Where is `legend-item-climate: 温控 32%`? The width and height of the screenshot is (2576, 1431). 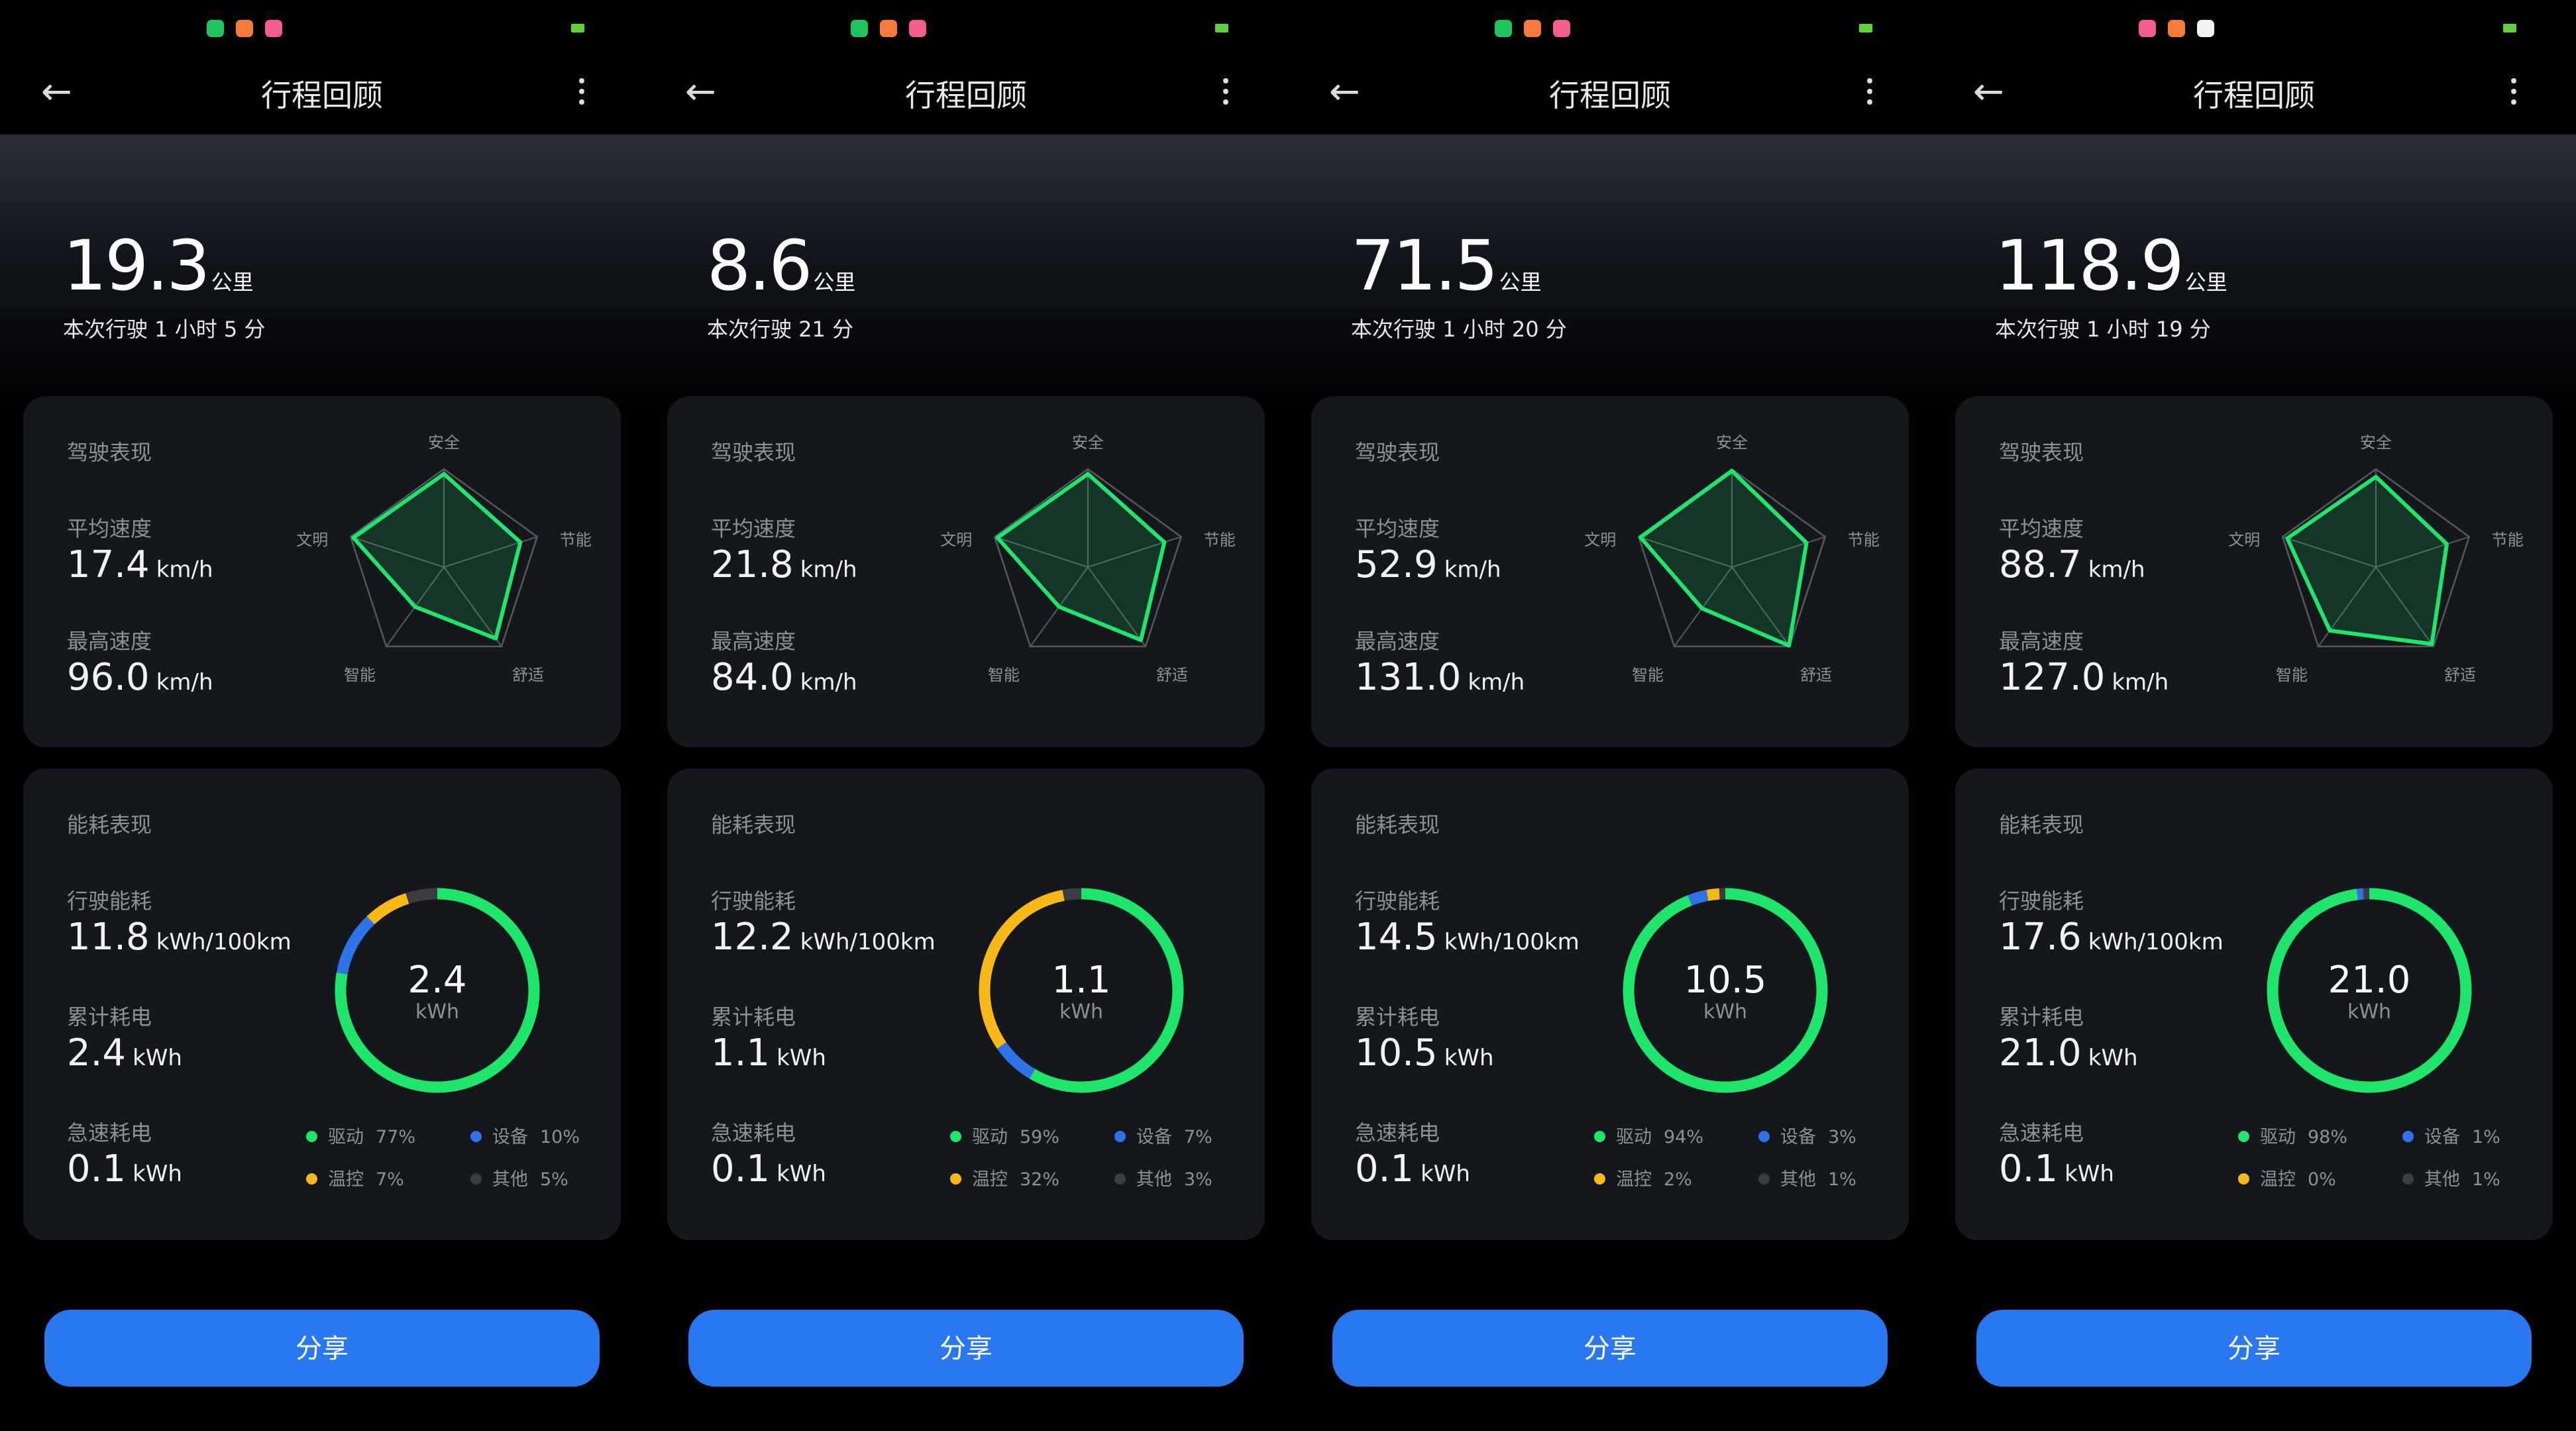 legend-item-climate: 温控 32% is located at coordinates (1004, 1178).